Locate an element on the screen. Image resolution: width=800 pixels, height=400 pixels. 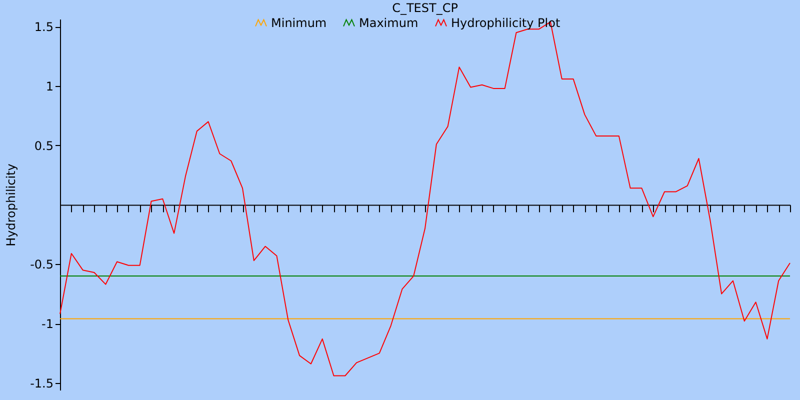
y-tick-label: 1.5 is located at coordinates (44, 27).